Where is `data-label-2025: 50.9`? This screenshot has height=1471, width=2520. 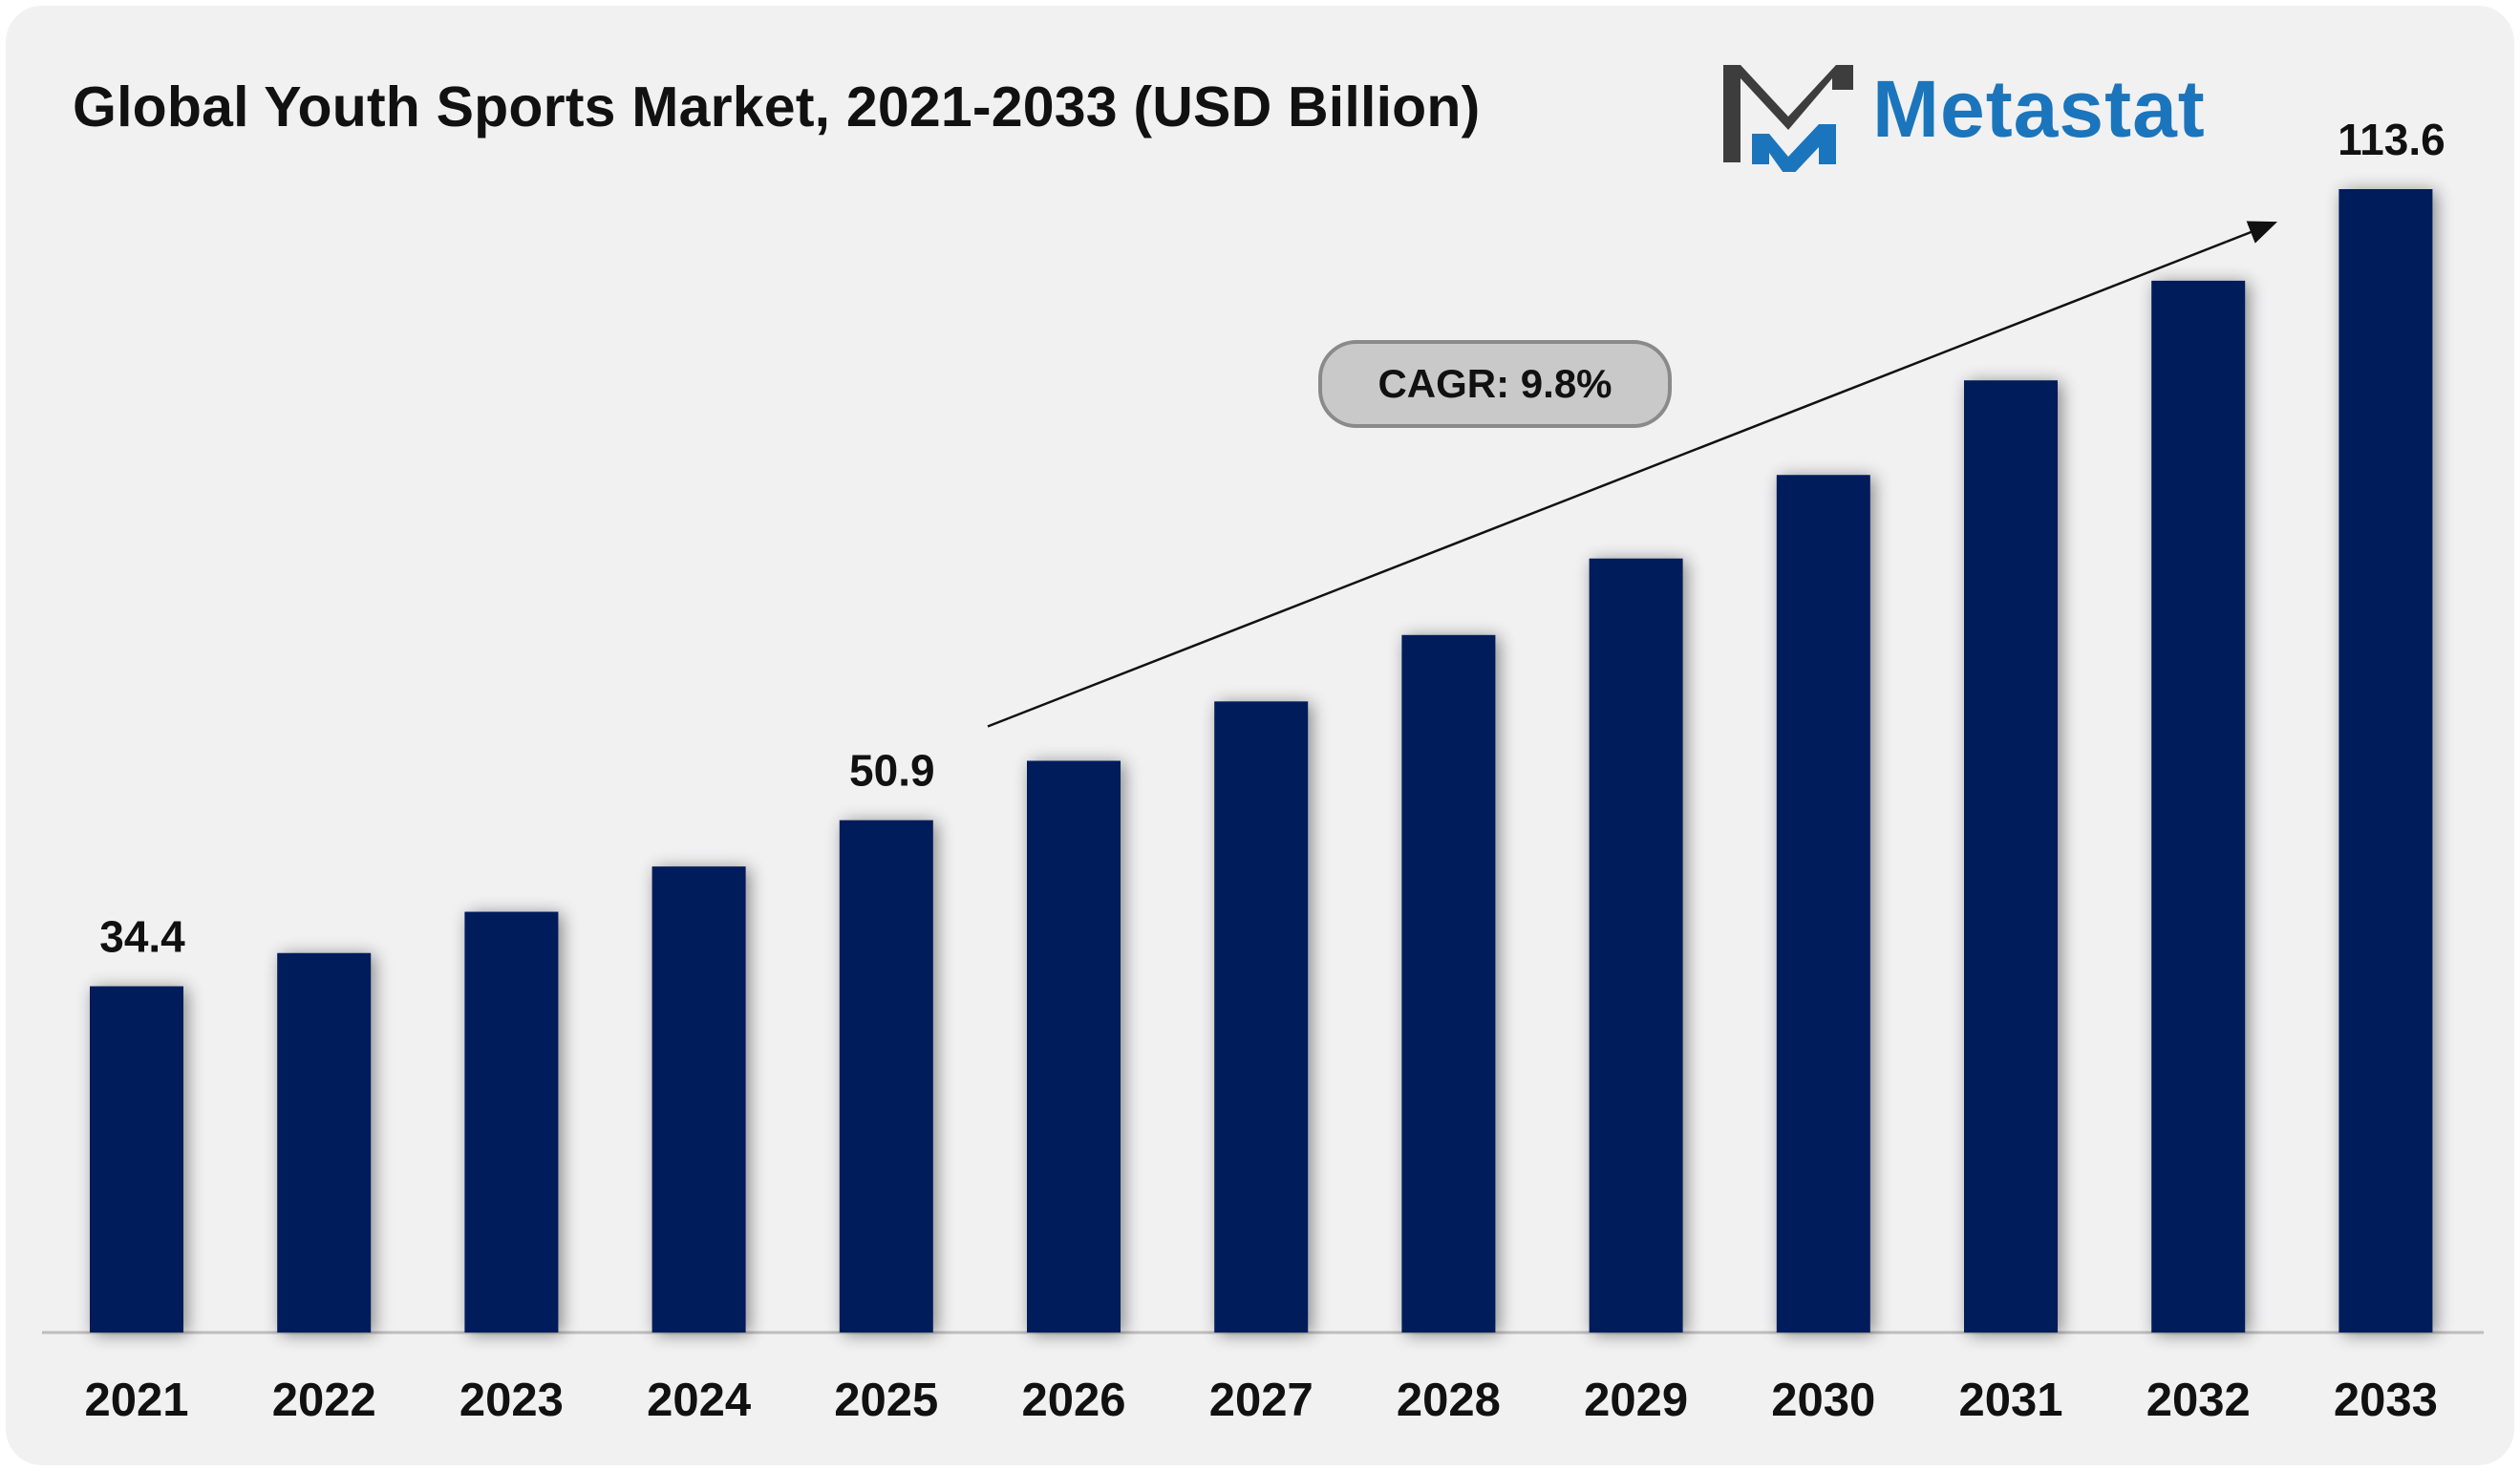
data-label-2025: 50.9 is located at coordinates (892, 771).